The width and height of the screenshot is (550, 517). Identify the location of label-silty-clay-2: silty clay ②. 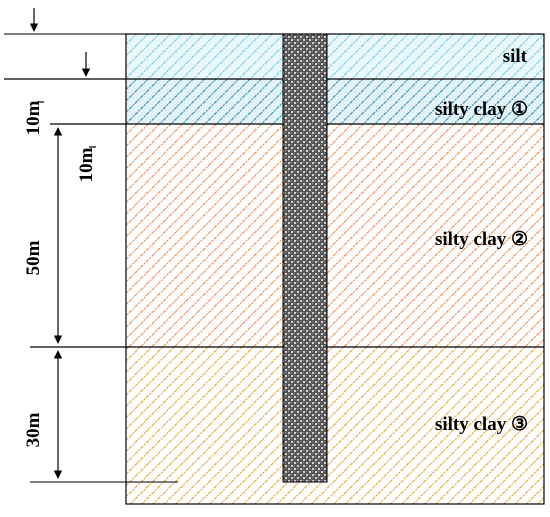
(481, 239).